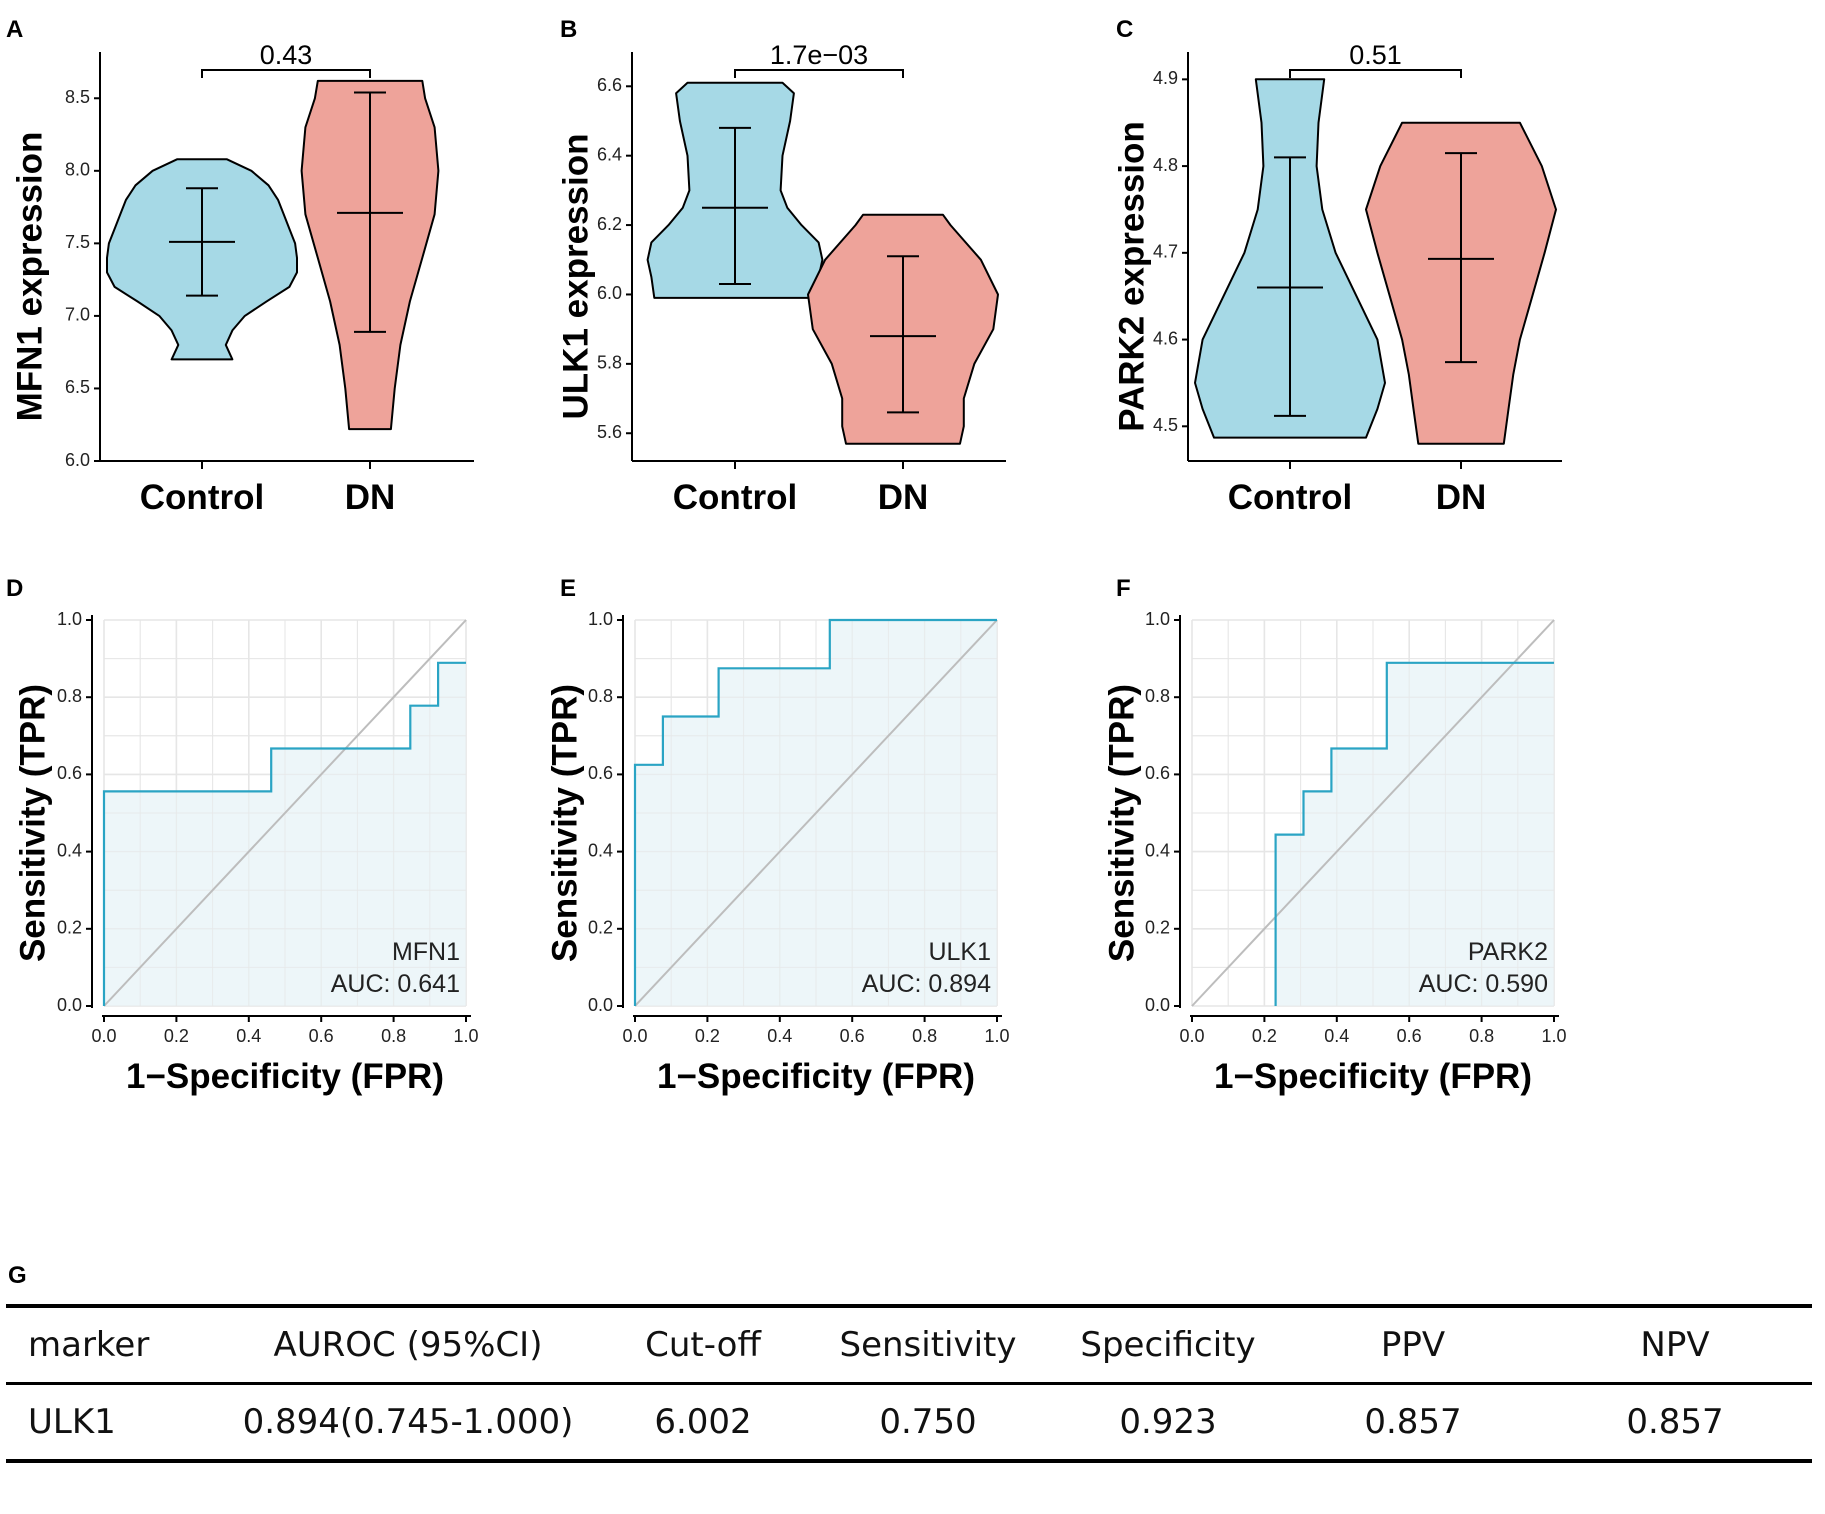 This screenshot has width=1825, height=1514. I want to click on x-tick-label: 0.6, so click(852, 1036).